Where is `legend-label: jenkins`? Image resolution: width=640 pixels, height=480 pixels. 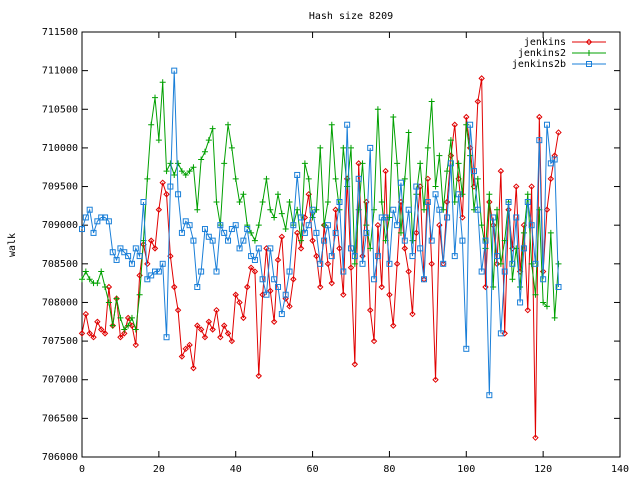
legend-label: jenkins is located at coordinates (545, 42).